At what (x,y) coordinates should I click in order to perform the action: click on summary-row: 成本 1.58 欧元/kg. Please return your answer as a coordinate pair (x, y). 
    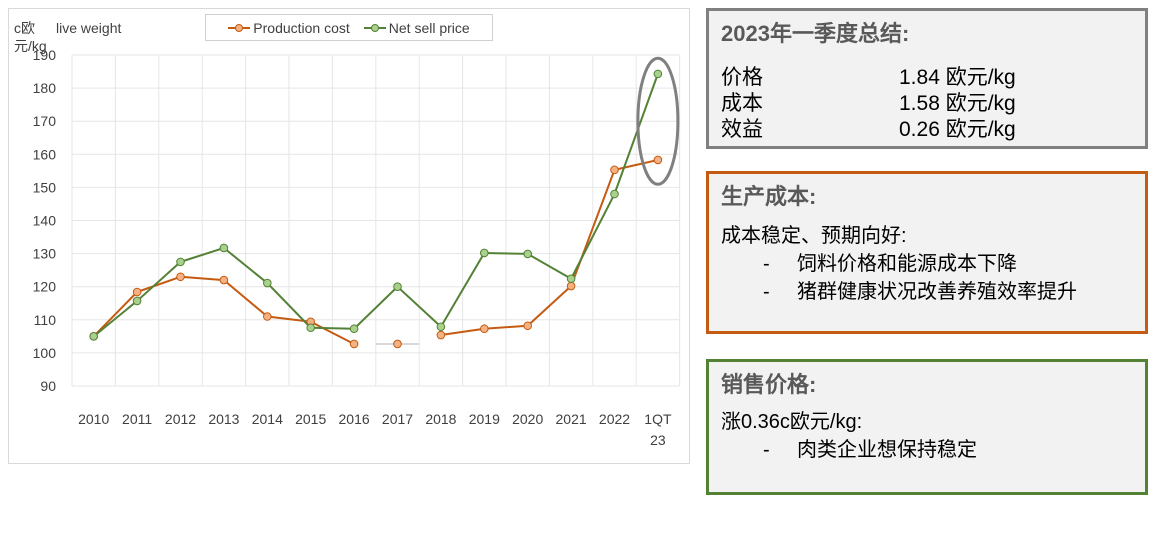
    Looking at the image, I should click on (927, 104).